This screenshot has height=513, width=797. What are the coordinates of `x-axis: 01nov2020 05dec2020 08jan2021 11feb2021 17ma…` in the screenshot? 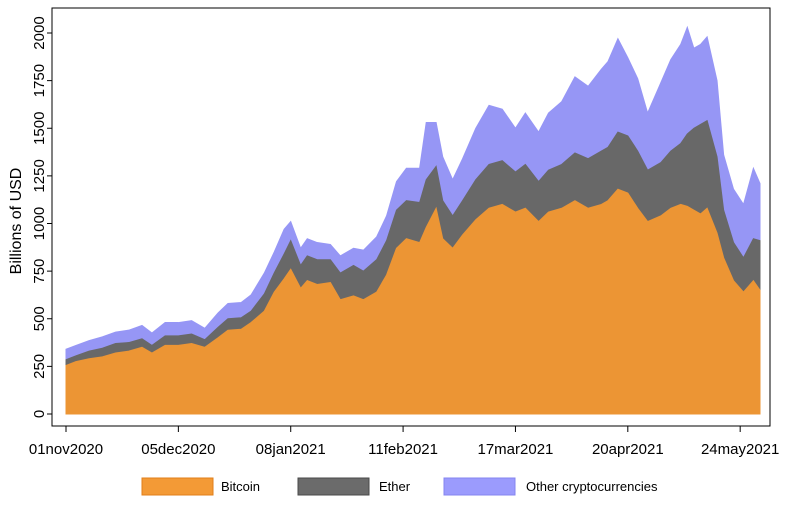 It's located at (404, 442).